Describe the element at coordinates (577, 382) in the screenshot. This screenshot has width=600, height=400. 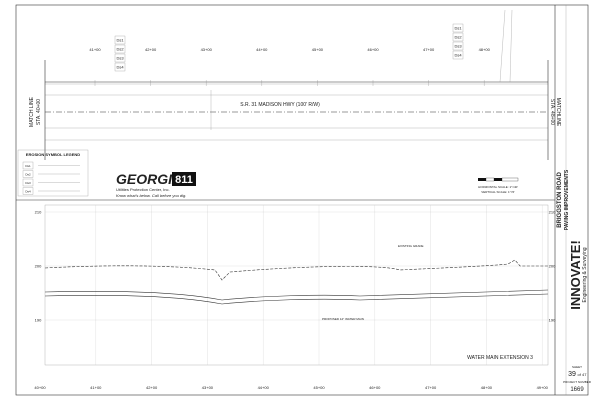
I see `project-number-label: PROJECT NUMBER` at that location.